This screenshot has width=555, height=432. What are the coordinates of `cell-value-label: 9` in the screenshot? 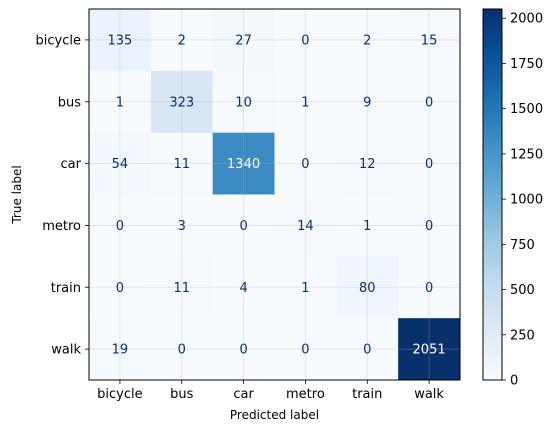 It's located at (367, 102).